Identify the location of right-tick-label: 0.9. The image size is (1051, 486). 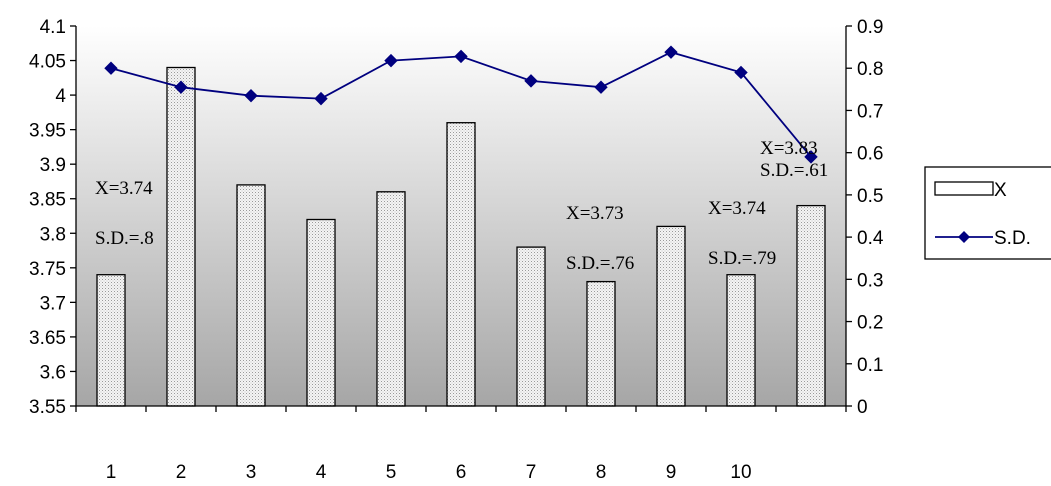
(870, 27).